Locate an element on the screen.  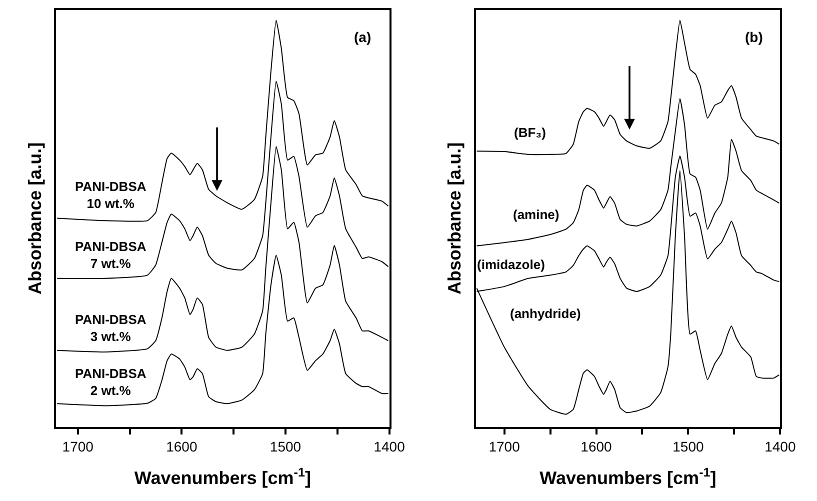
series-label: (imidazole) is located at coordinates (511, 264).